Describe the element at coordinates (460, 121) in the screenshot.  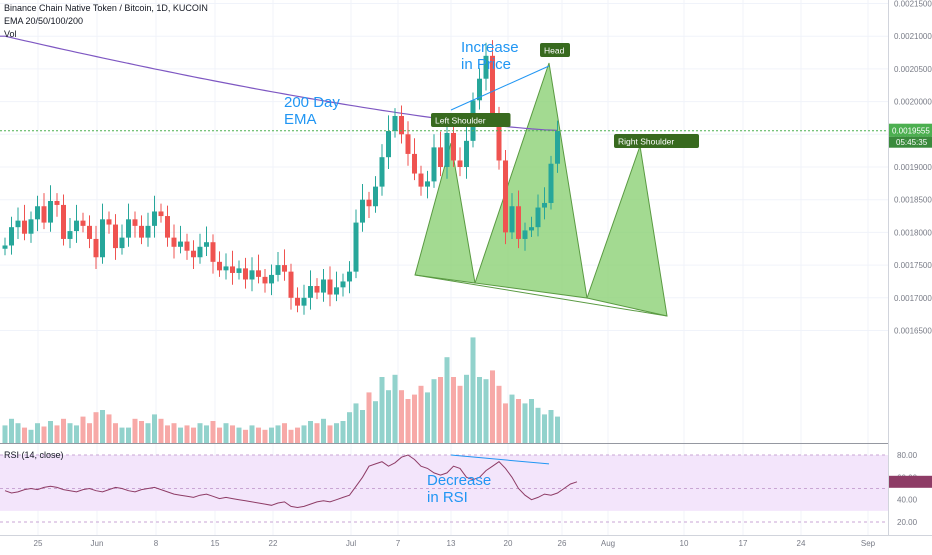
I see `left-shoulder-label: Left Shoulder` at that location.